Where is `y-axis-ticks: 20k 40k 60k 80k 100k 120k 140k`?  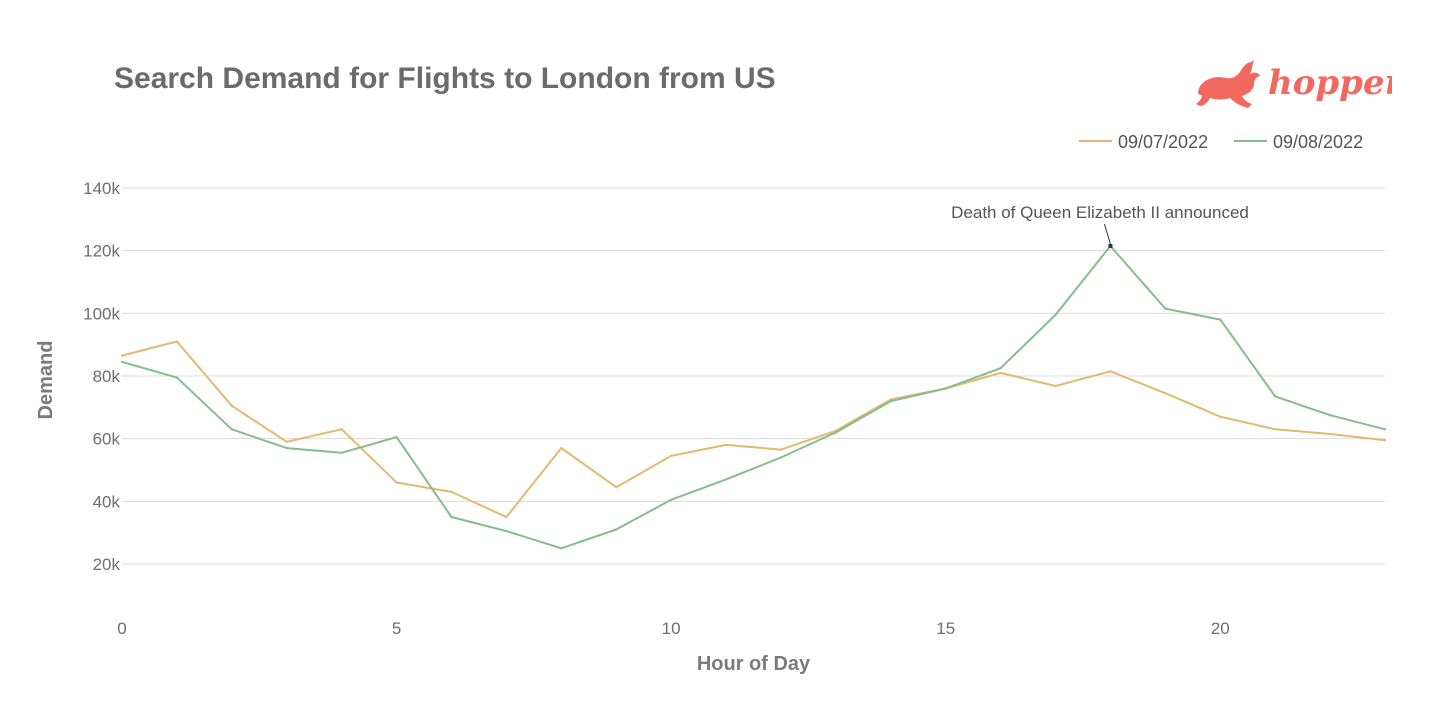 y-axis-ticks: 20k 40k 60k 80k 100k 120k 140k is located at coordinates (101, 376).